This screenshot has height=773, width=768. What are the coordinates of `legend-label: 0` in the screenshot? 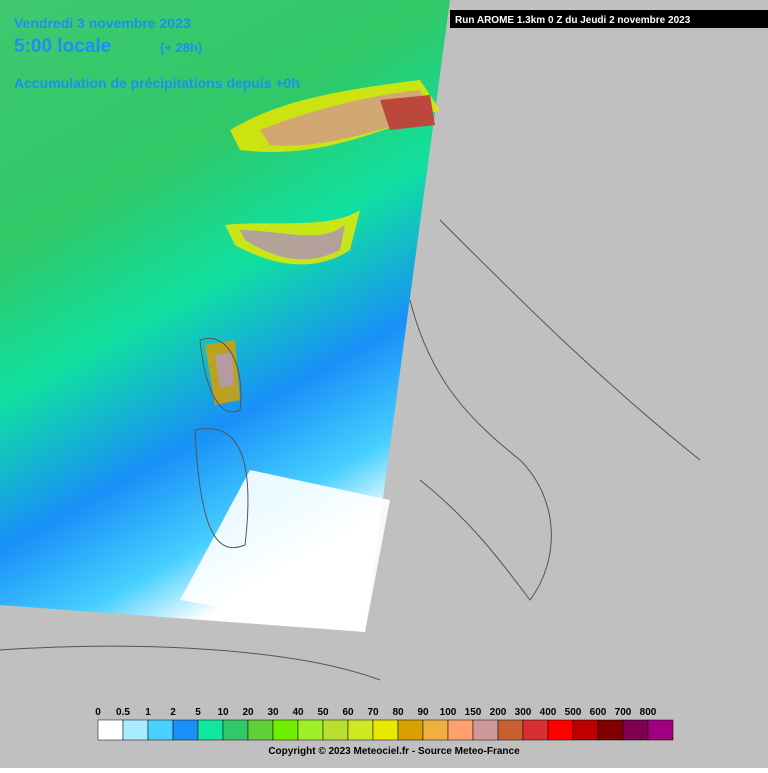 It's located at (98, 712).